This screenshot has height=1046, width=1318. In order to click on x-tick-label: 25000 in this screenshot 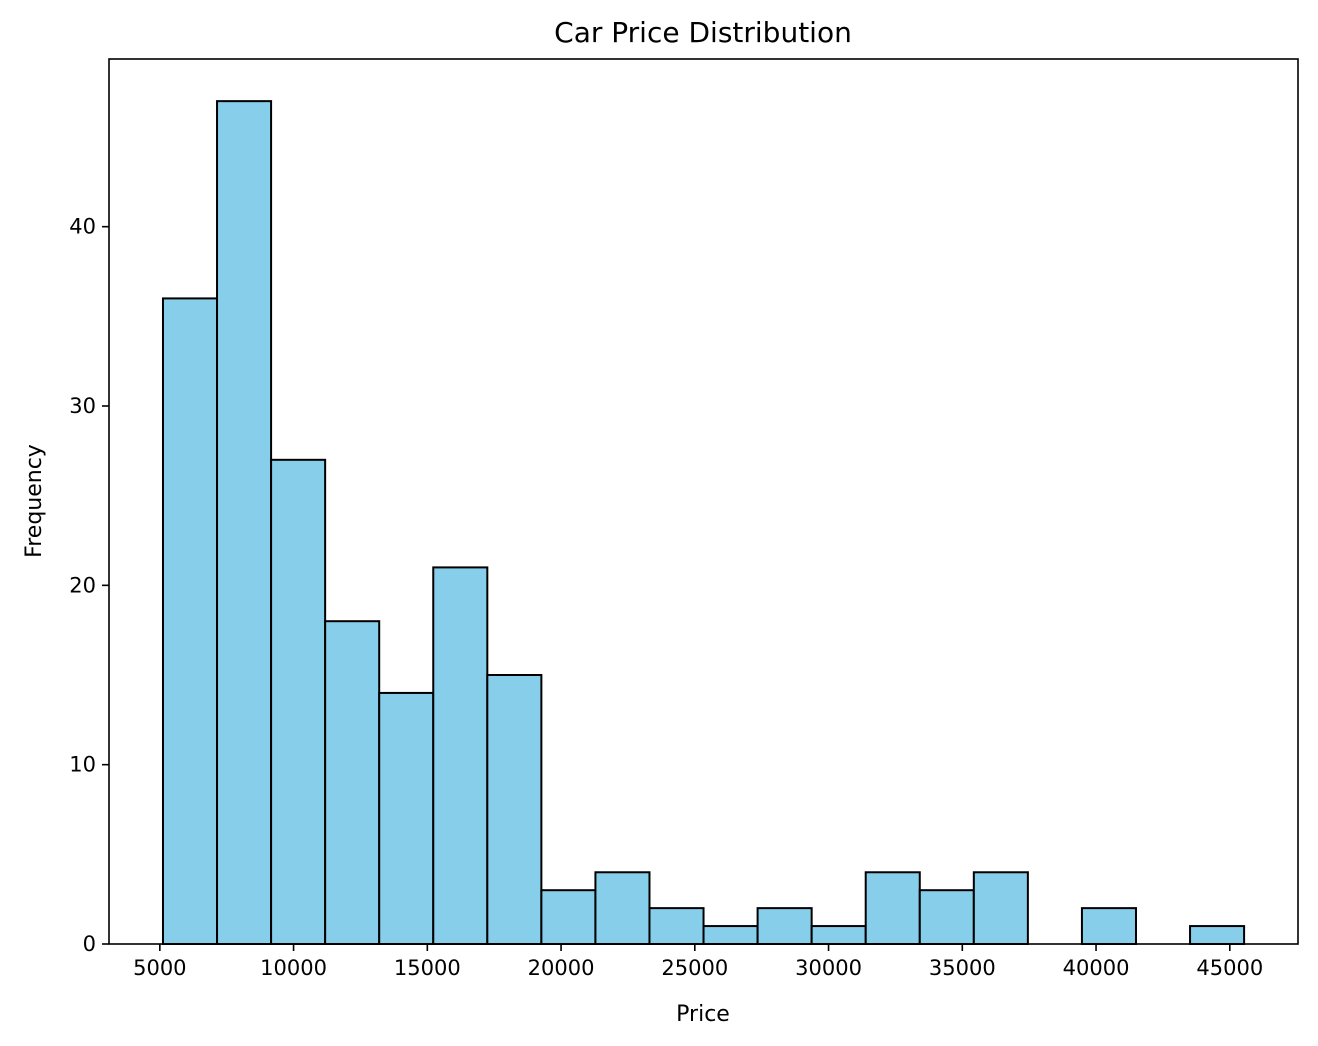, I will do `click(694, 968)`.